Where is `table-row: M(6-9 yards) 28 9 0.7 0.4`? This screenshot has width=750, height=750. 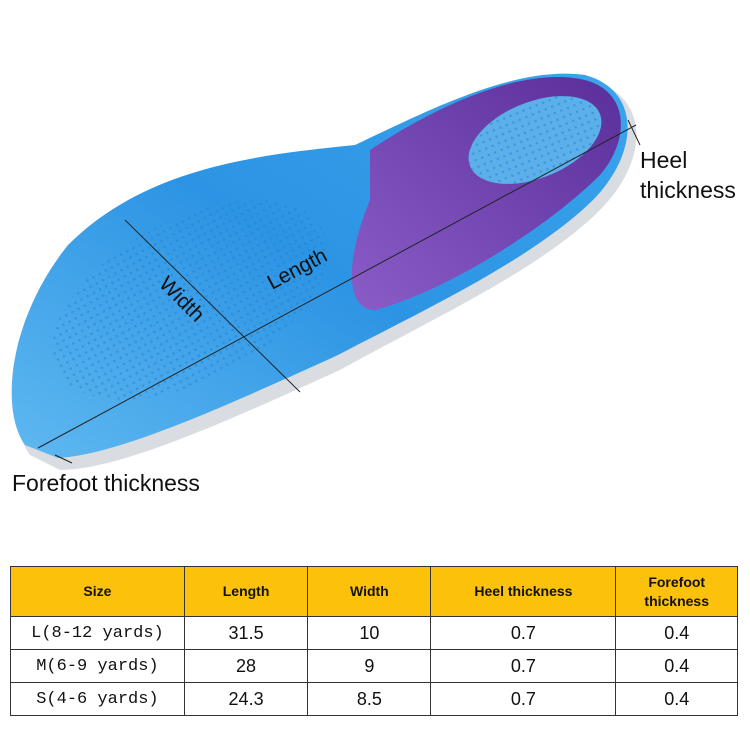 table-row: M(6-9 yards) 28 9 0.7 0.4 is located at coordinates (374, 666).